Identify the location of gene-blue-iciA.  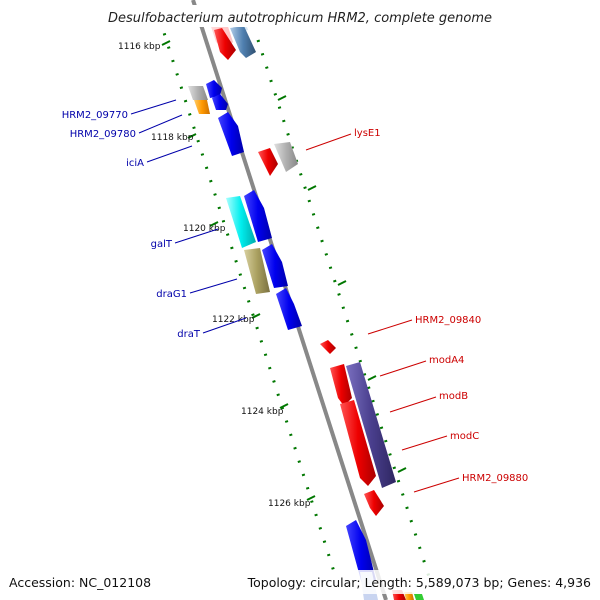
(231, 134).